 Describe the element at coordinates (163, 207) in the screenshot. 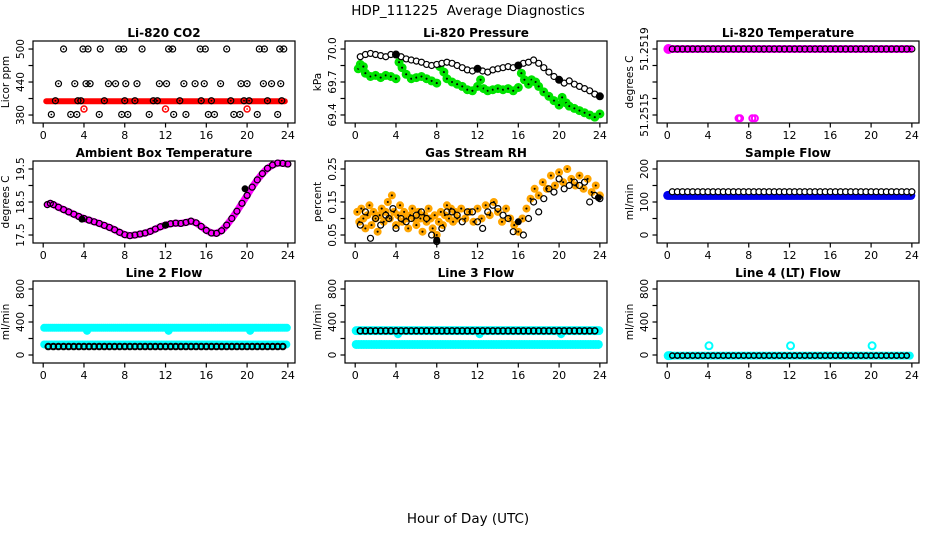

I see `series-box-temp-solid` at that location.